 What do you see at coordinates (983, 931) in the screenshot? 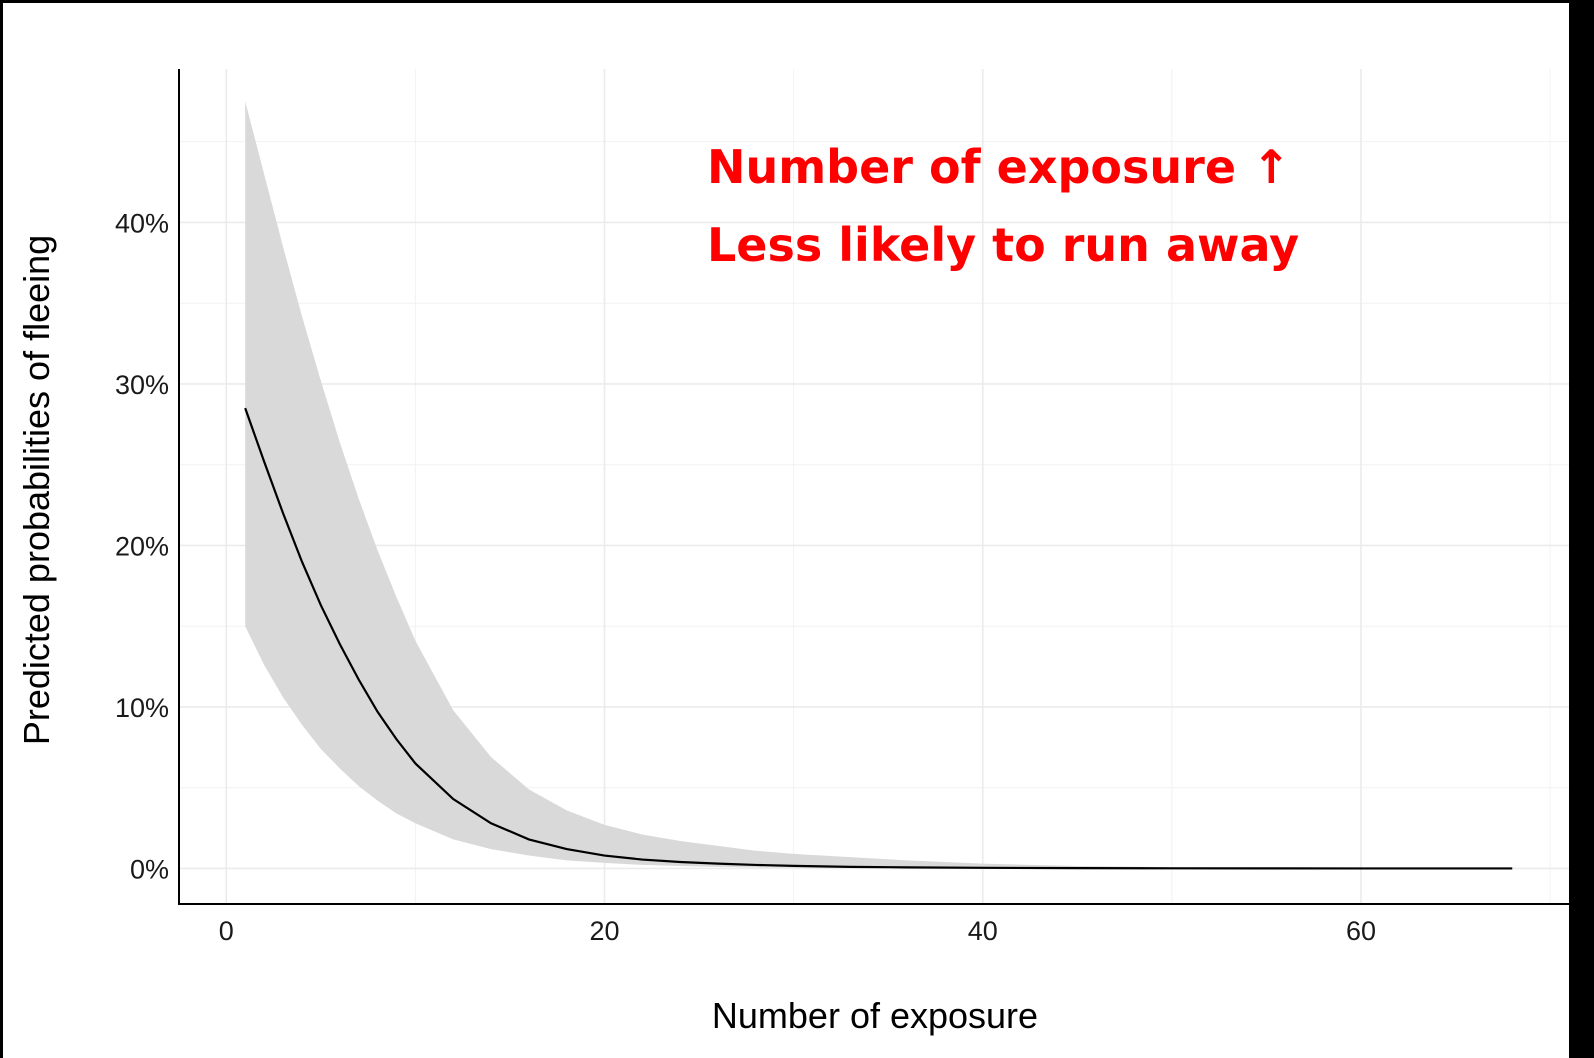
I see `x-tick-label: 40` at bounding box center [983, 931].